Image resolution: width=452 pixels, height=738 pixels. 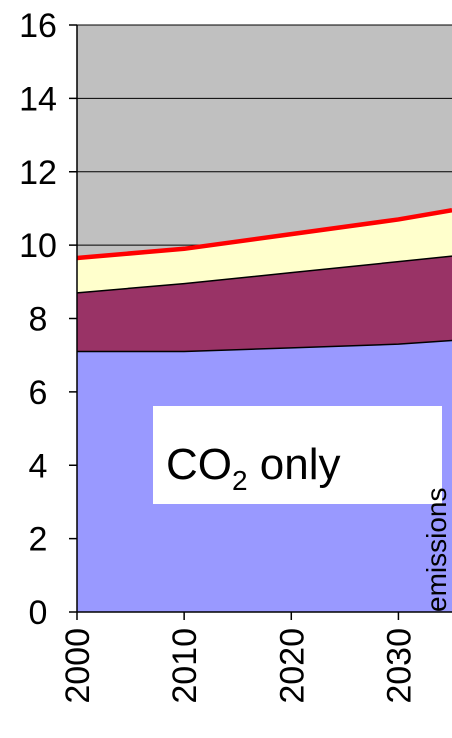 I want to click on y-tick-labels: 0 2 4 6 8 10 12 14 16, so click(x=38, y=319).